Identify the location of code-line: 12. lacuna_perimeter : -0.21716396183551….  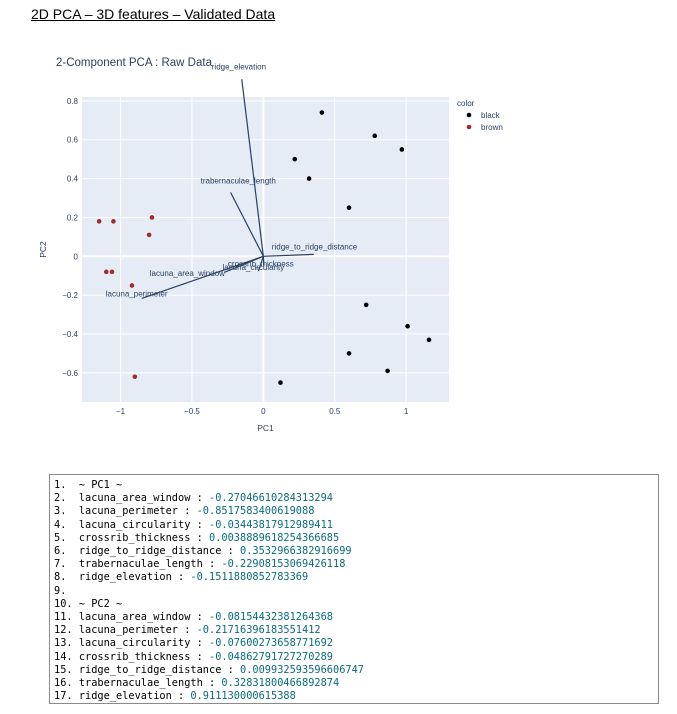
(356, 630).